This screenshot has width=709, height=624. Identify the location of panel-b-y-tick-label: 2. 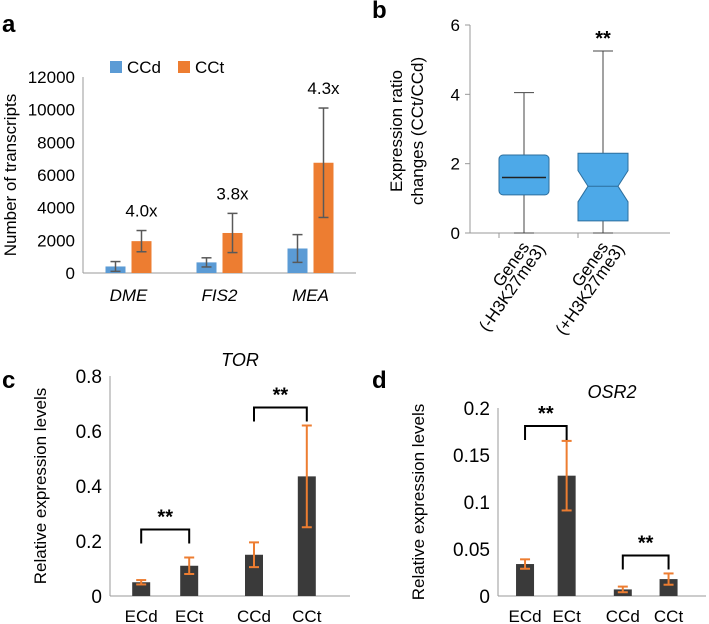
(455, 164).